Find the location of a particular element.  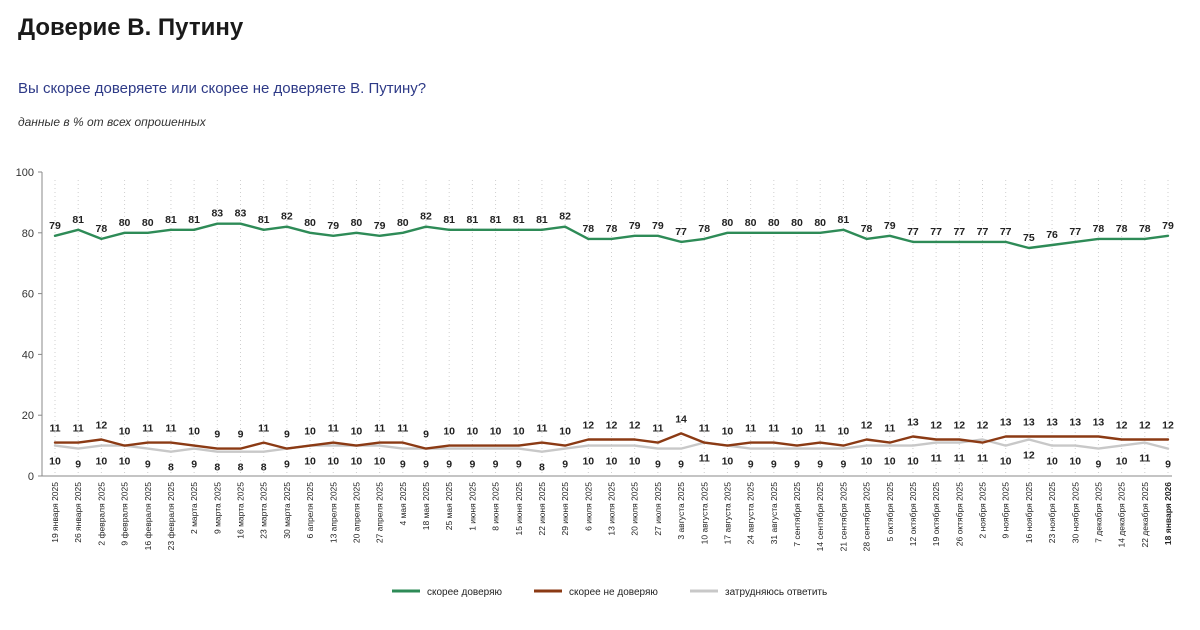

data-label-distrust: 14 is located at coordinates (681, 419).